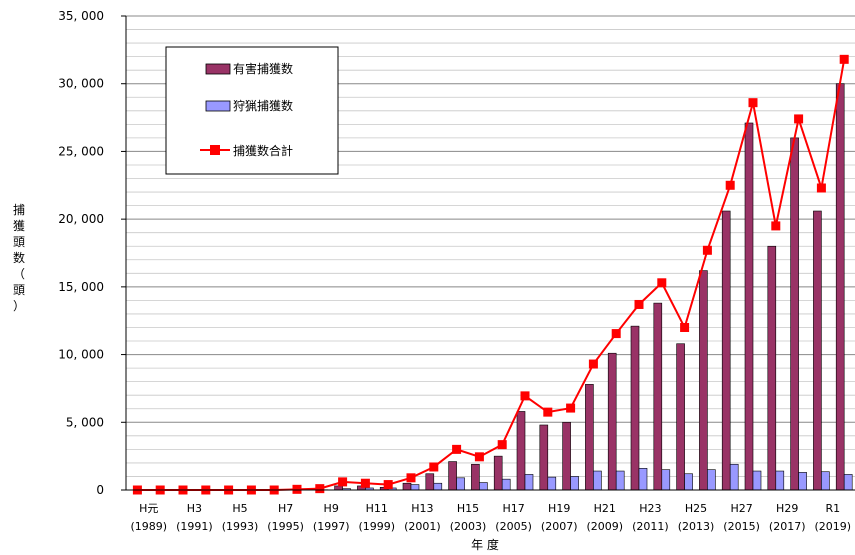  I want to click on x-tick-label-year: (2017), so click(787, 526).